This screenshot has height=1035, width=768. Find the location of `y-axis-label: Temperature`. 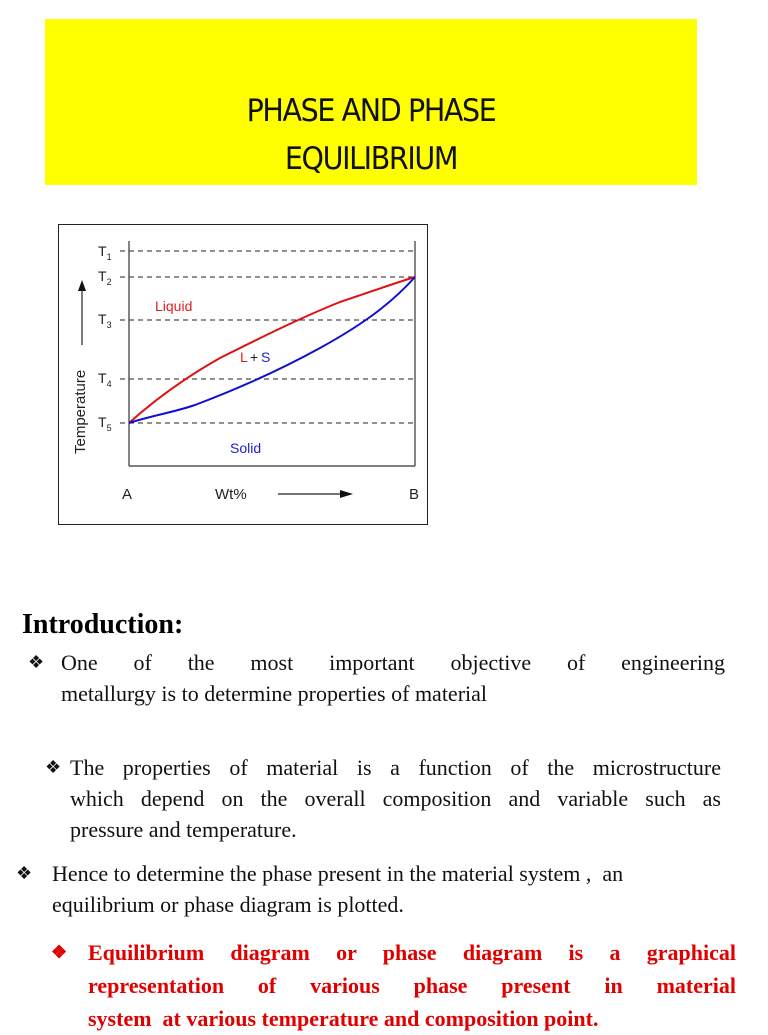

y-axis-label: Temperature is located at coordinates (80, 412).